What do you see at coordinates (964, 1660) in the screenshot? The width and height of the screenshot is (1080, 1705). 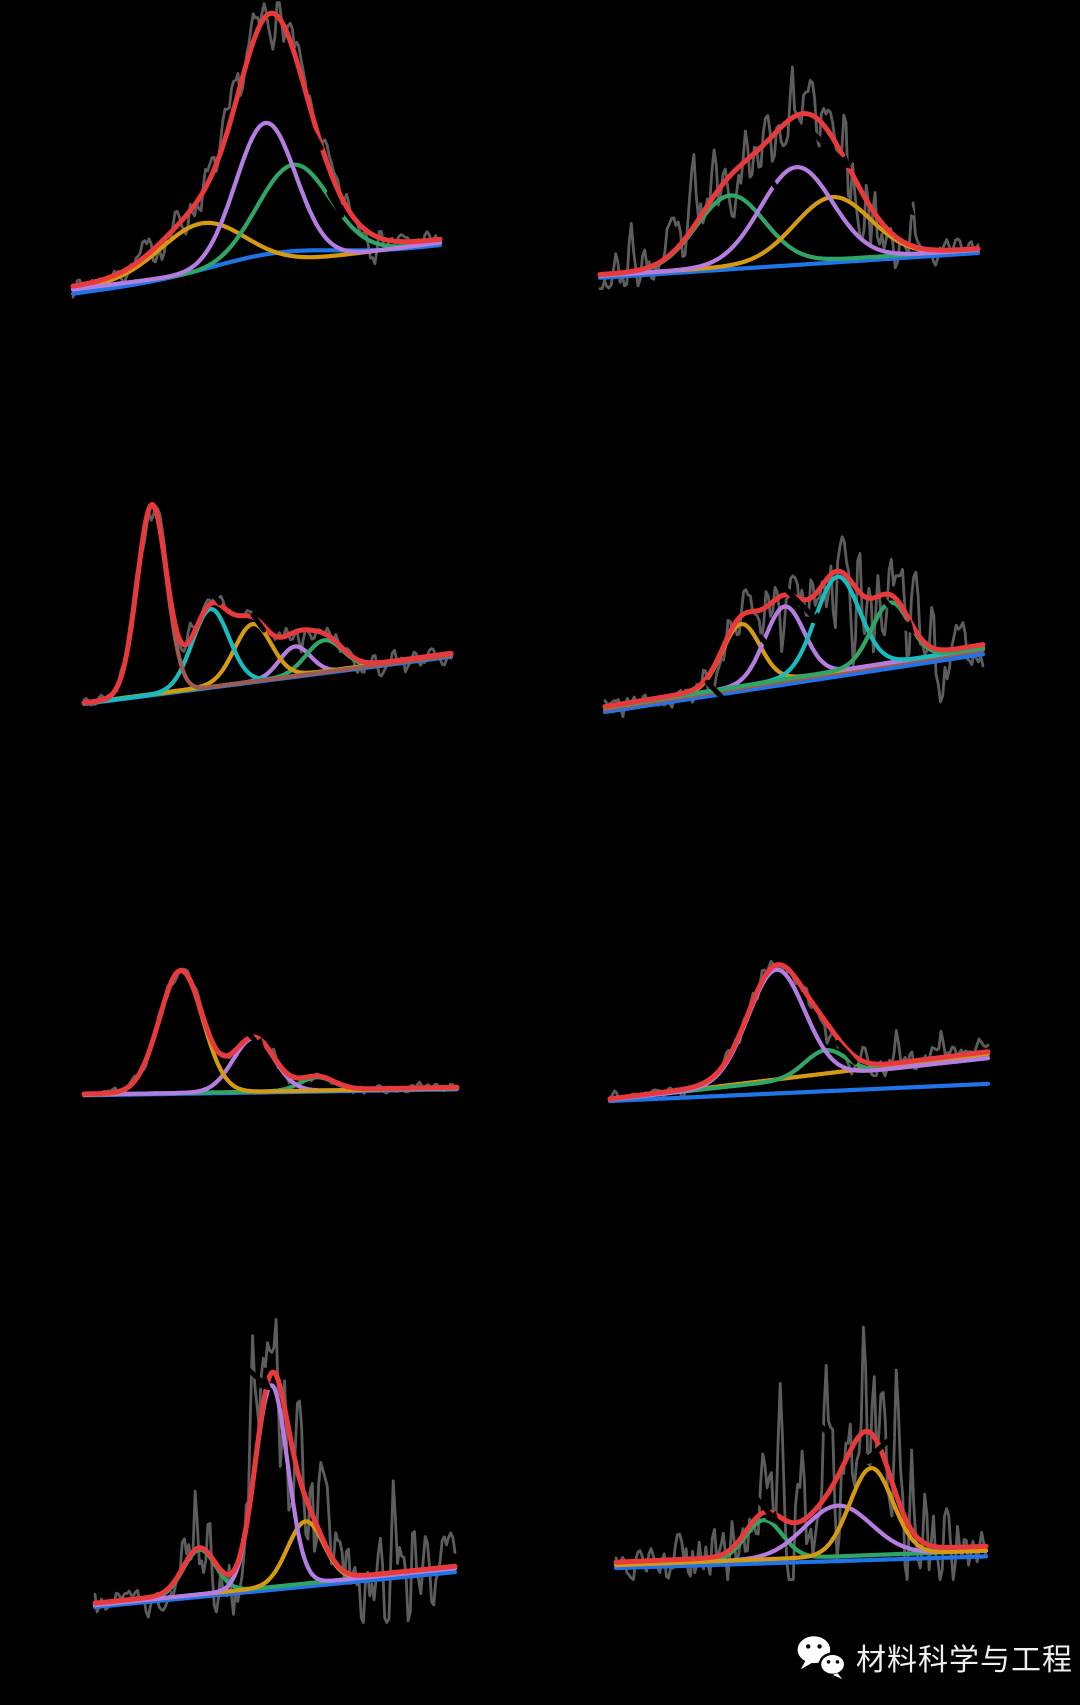 I see `footer-brand-text: 材料科学与工程` at bounding box center [964, 1660].